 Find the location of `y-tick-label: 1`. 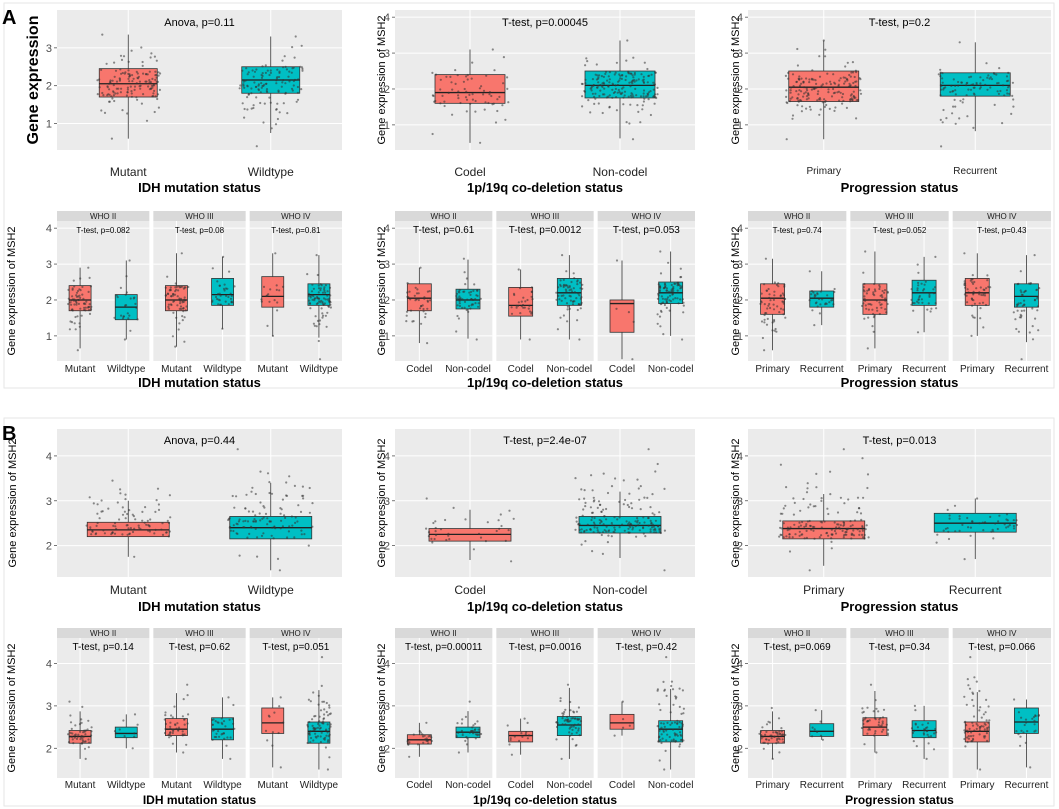

y-tick-label: 1 is located at coordinates (49, 337).